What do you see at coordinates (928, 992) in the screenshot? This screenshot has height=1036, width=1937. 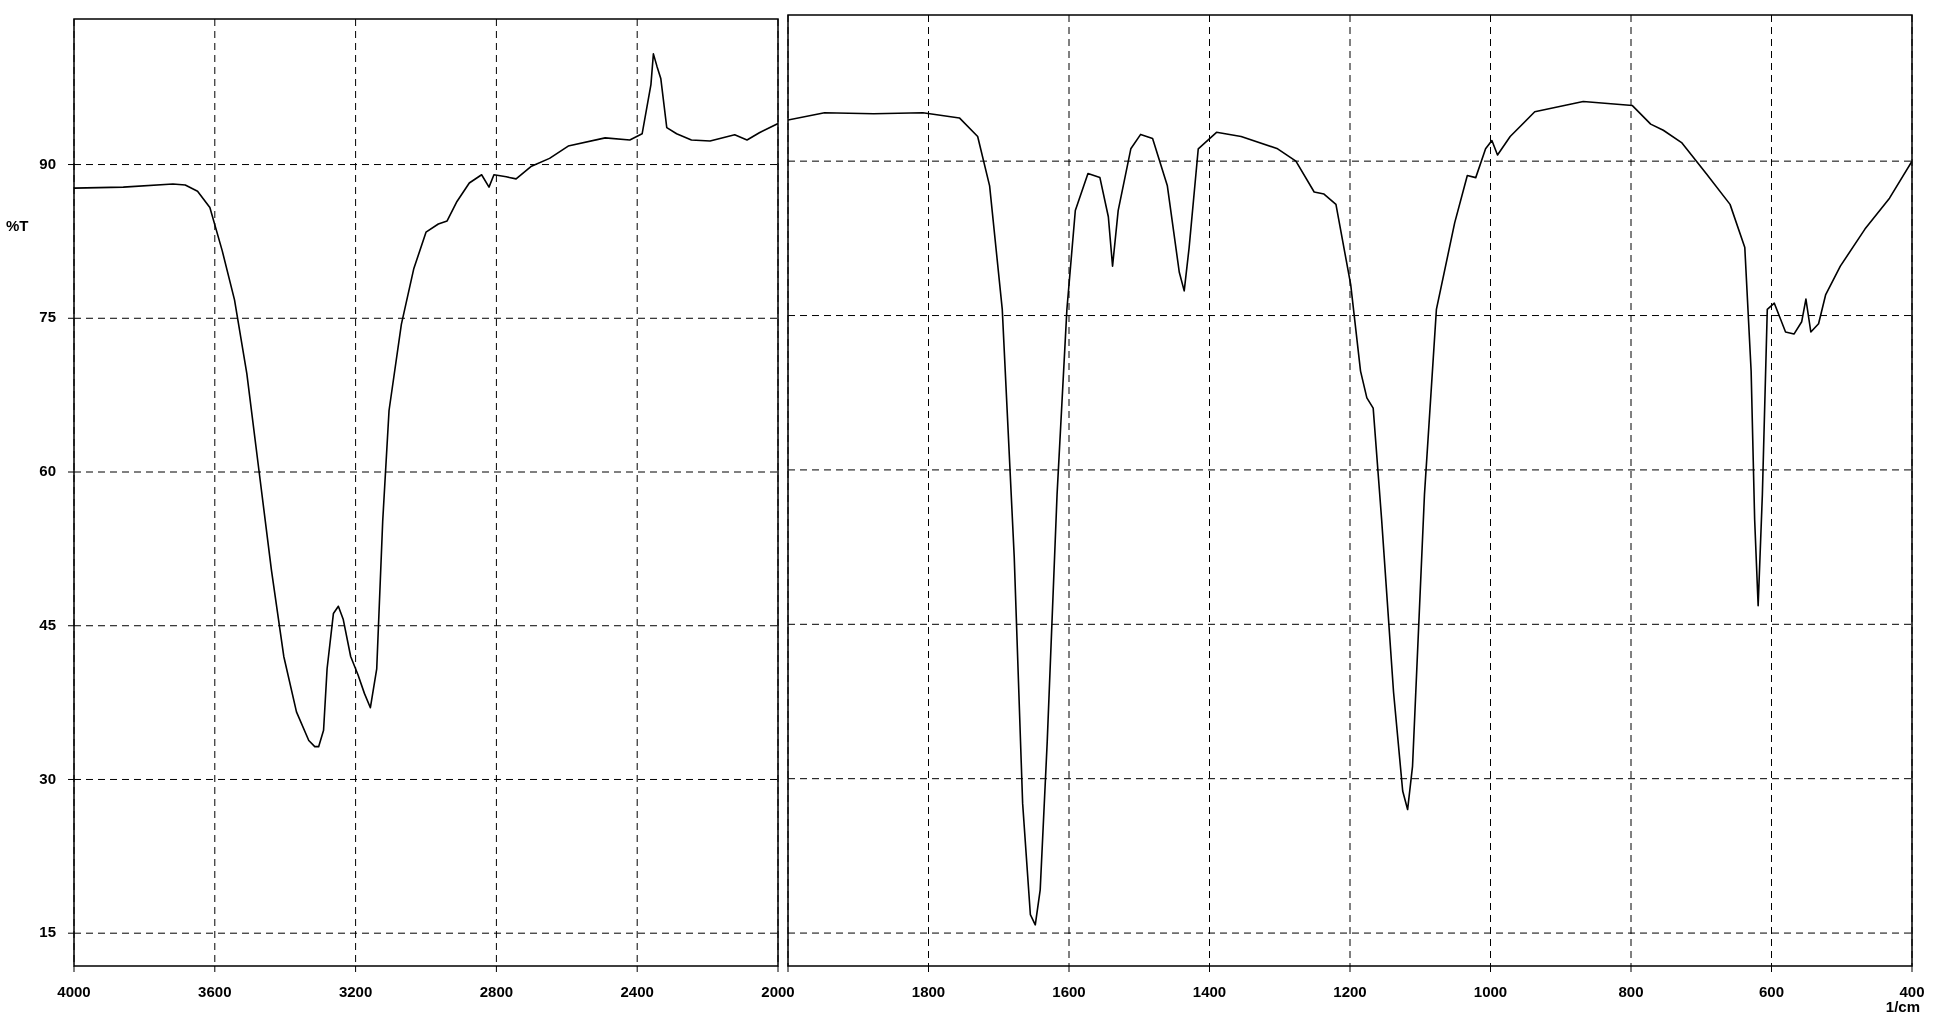 I see `x-tick-label: 1800` at bounding box center [928, 992].